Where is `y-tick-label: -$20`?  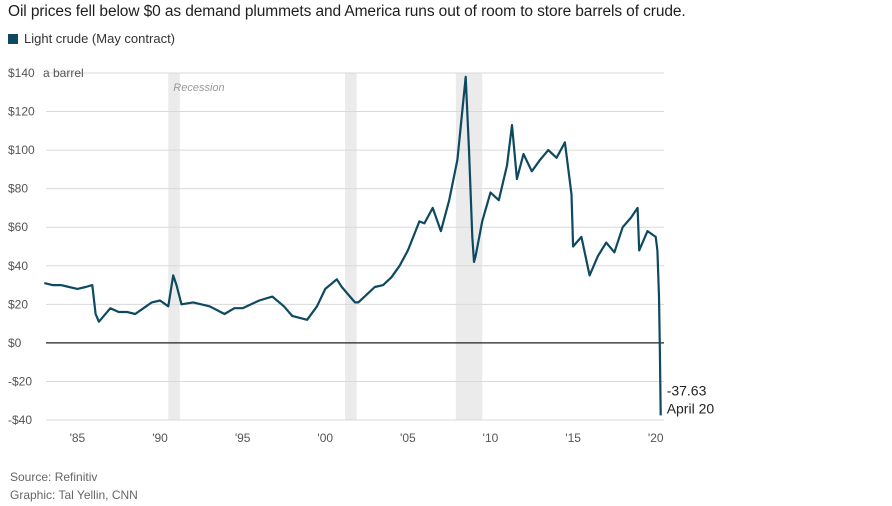 y-tick-label: -$20 is located at coordinates (20, 381).